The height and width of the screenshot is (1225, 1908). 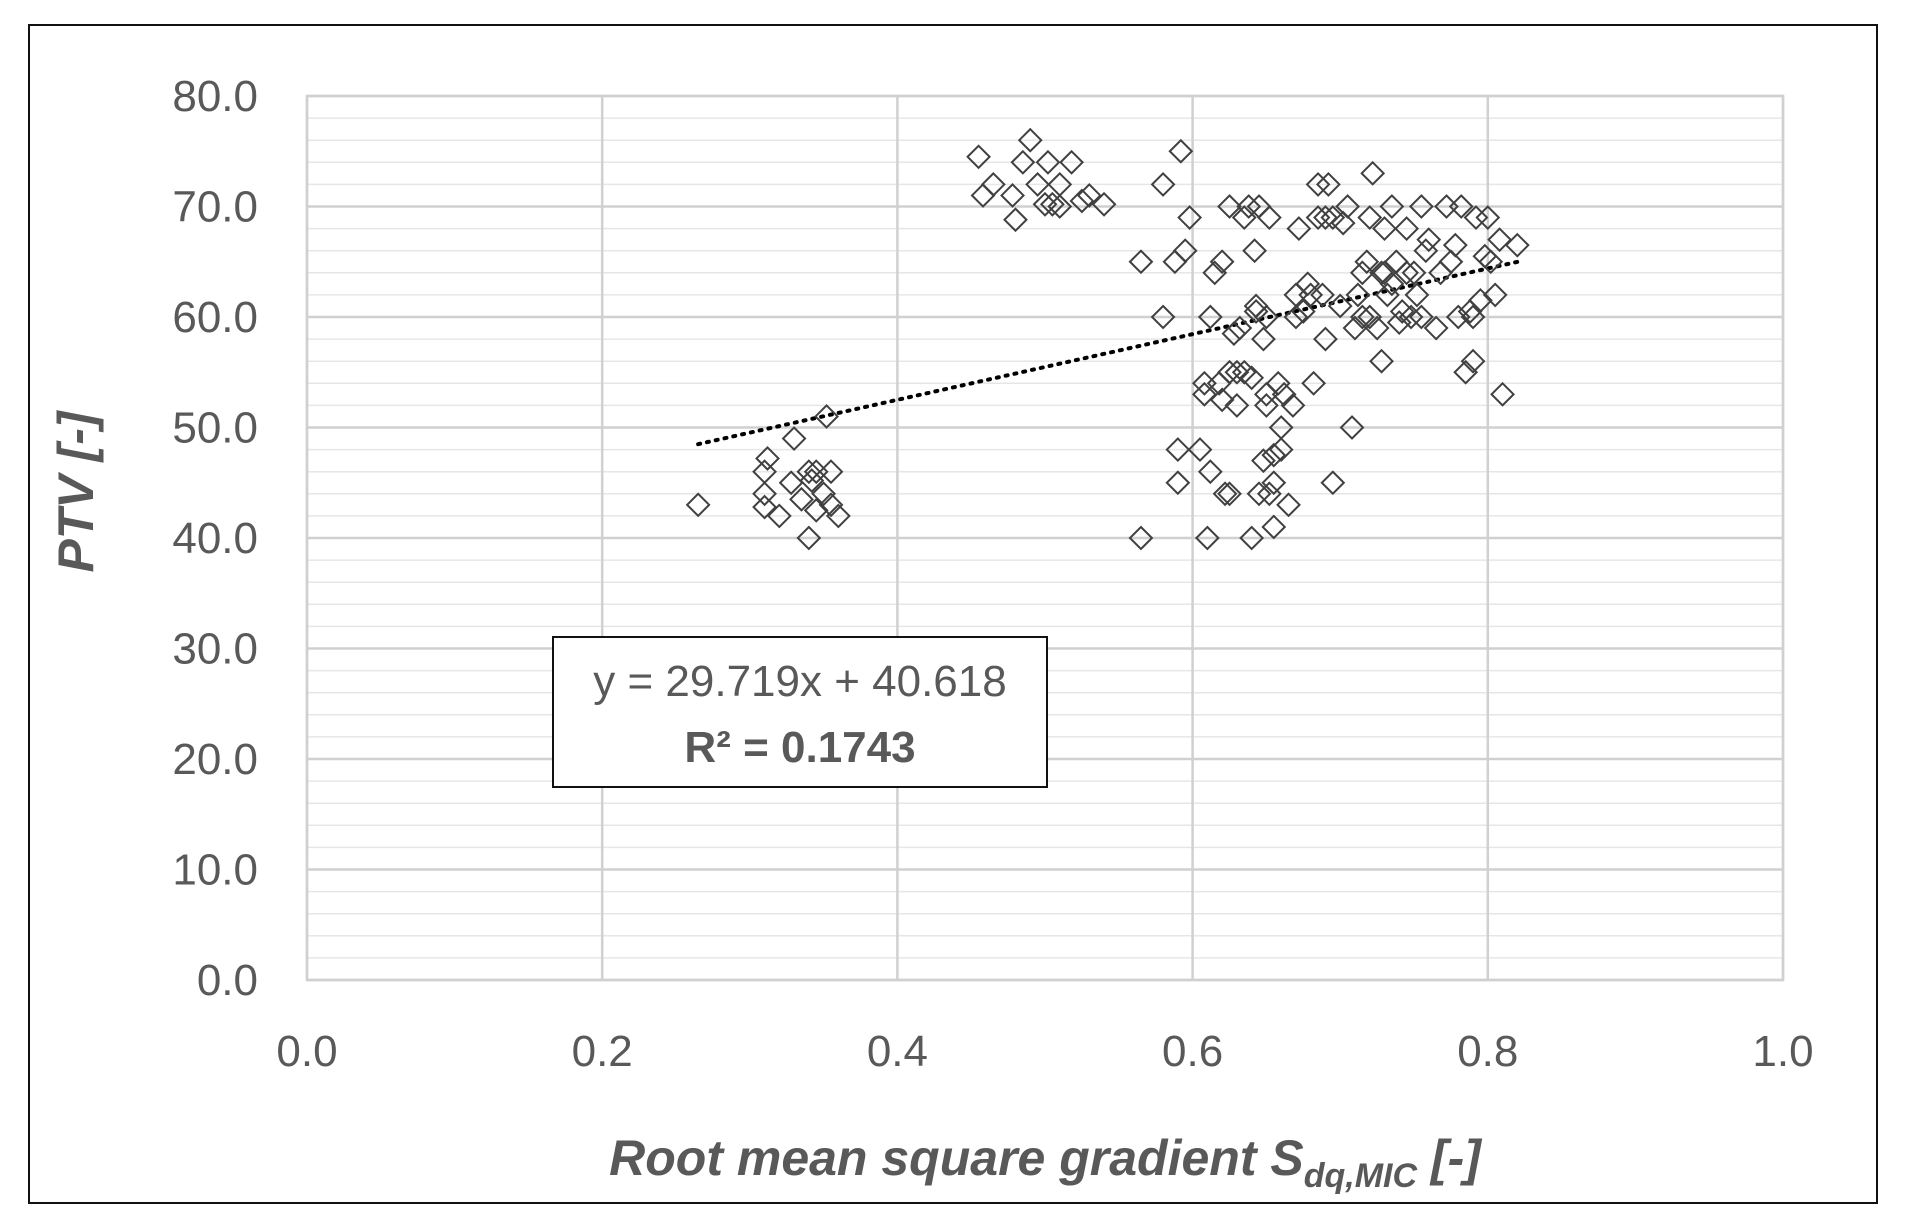 What do you see at coordinates (306, 1051) in the screenshot?
I see `x-tick-label: 0.0` at bounding box center [306, 1051].